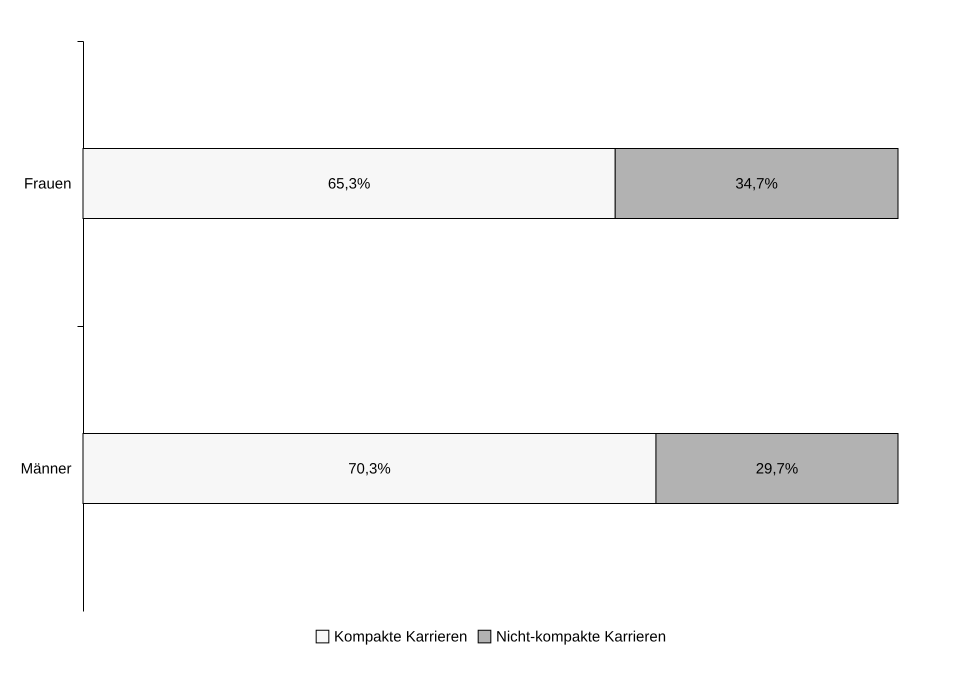  What do you see at coordinates (777, 469) in the screenshot?
I see `data-label: 29,7%` at bounding box center [777, 469].